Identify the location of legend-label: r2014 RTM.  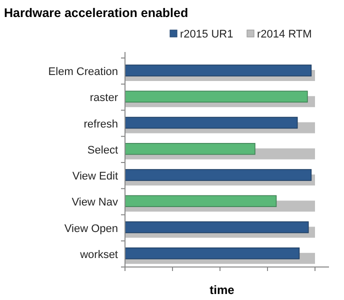
(284, 34).